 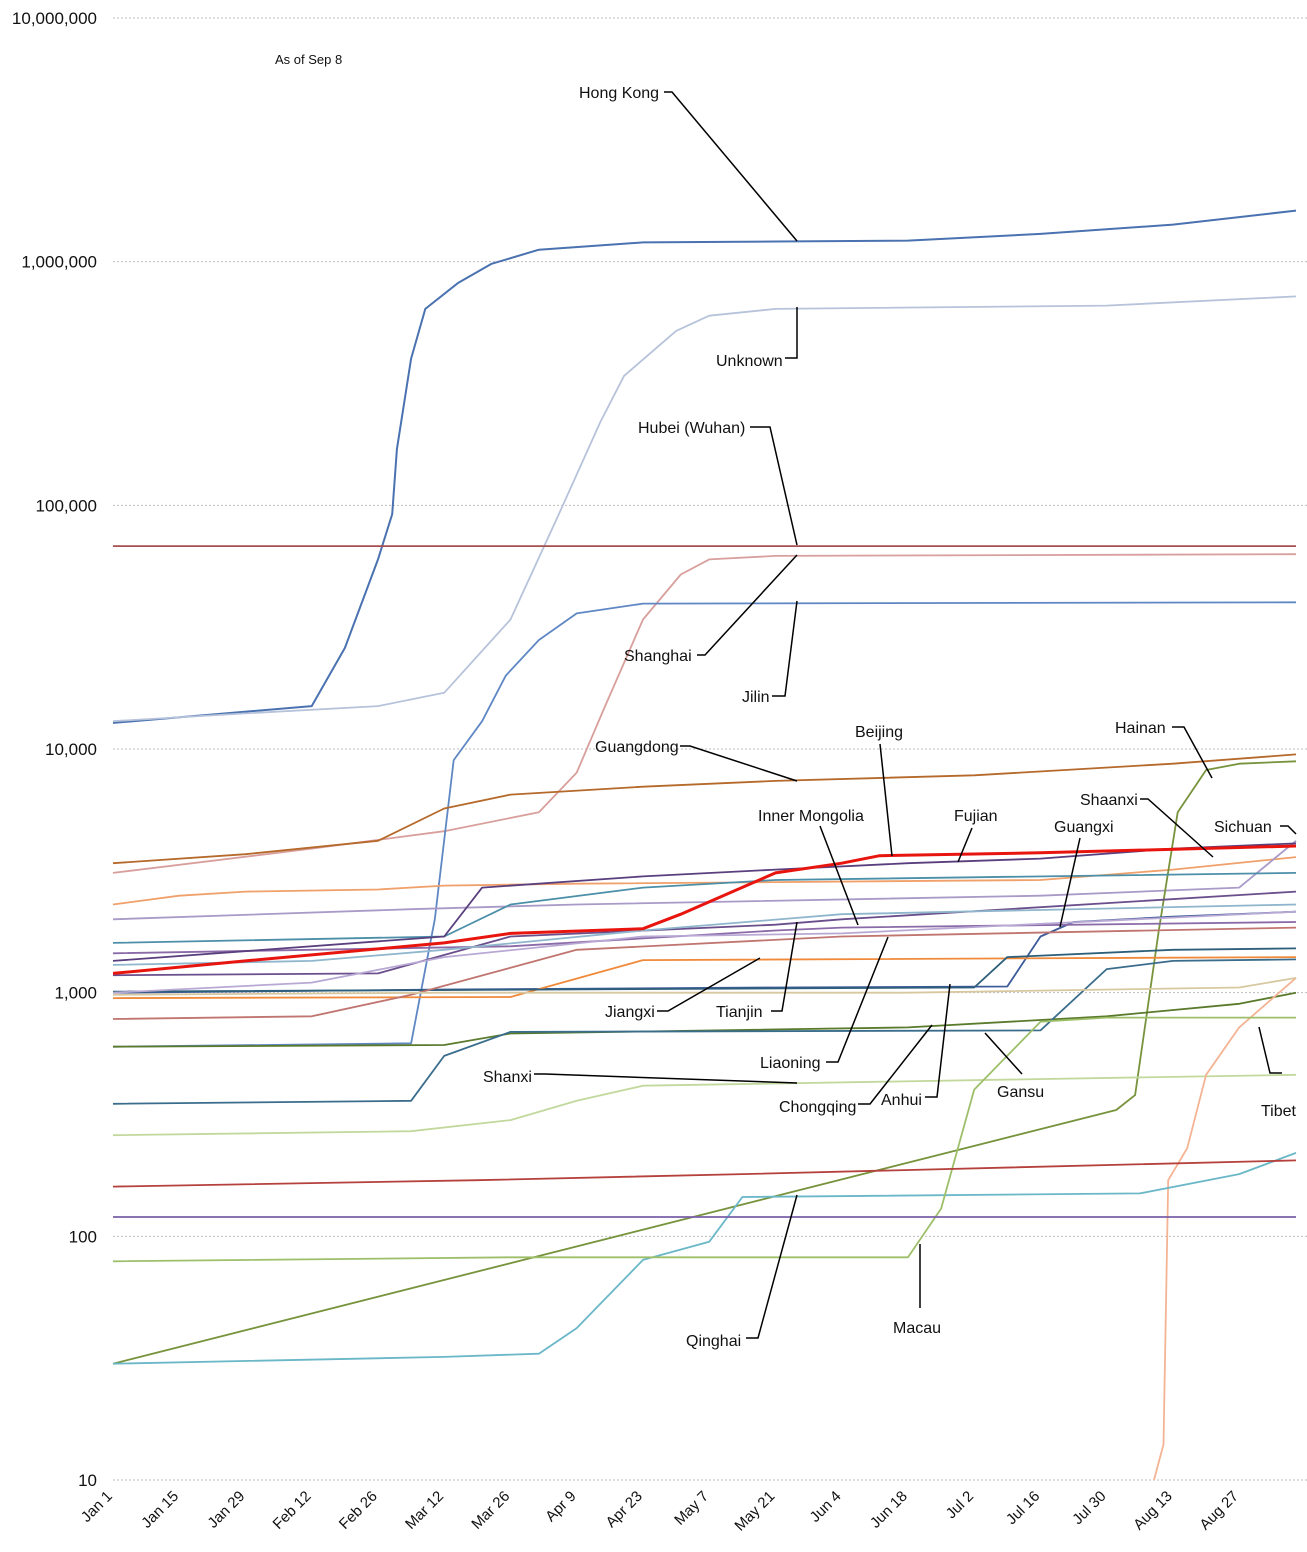 What do you see at coordinates (1279, 1111) in the screenshot?
I see `label-tibet: Tibet` at bounding box center [1279, 1111].